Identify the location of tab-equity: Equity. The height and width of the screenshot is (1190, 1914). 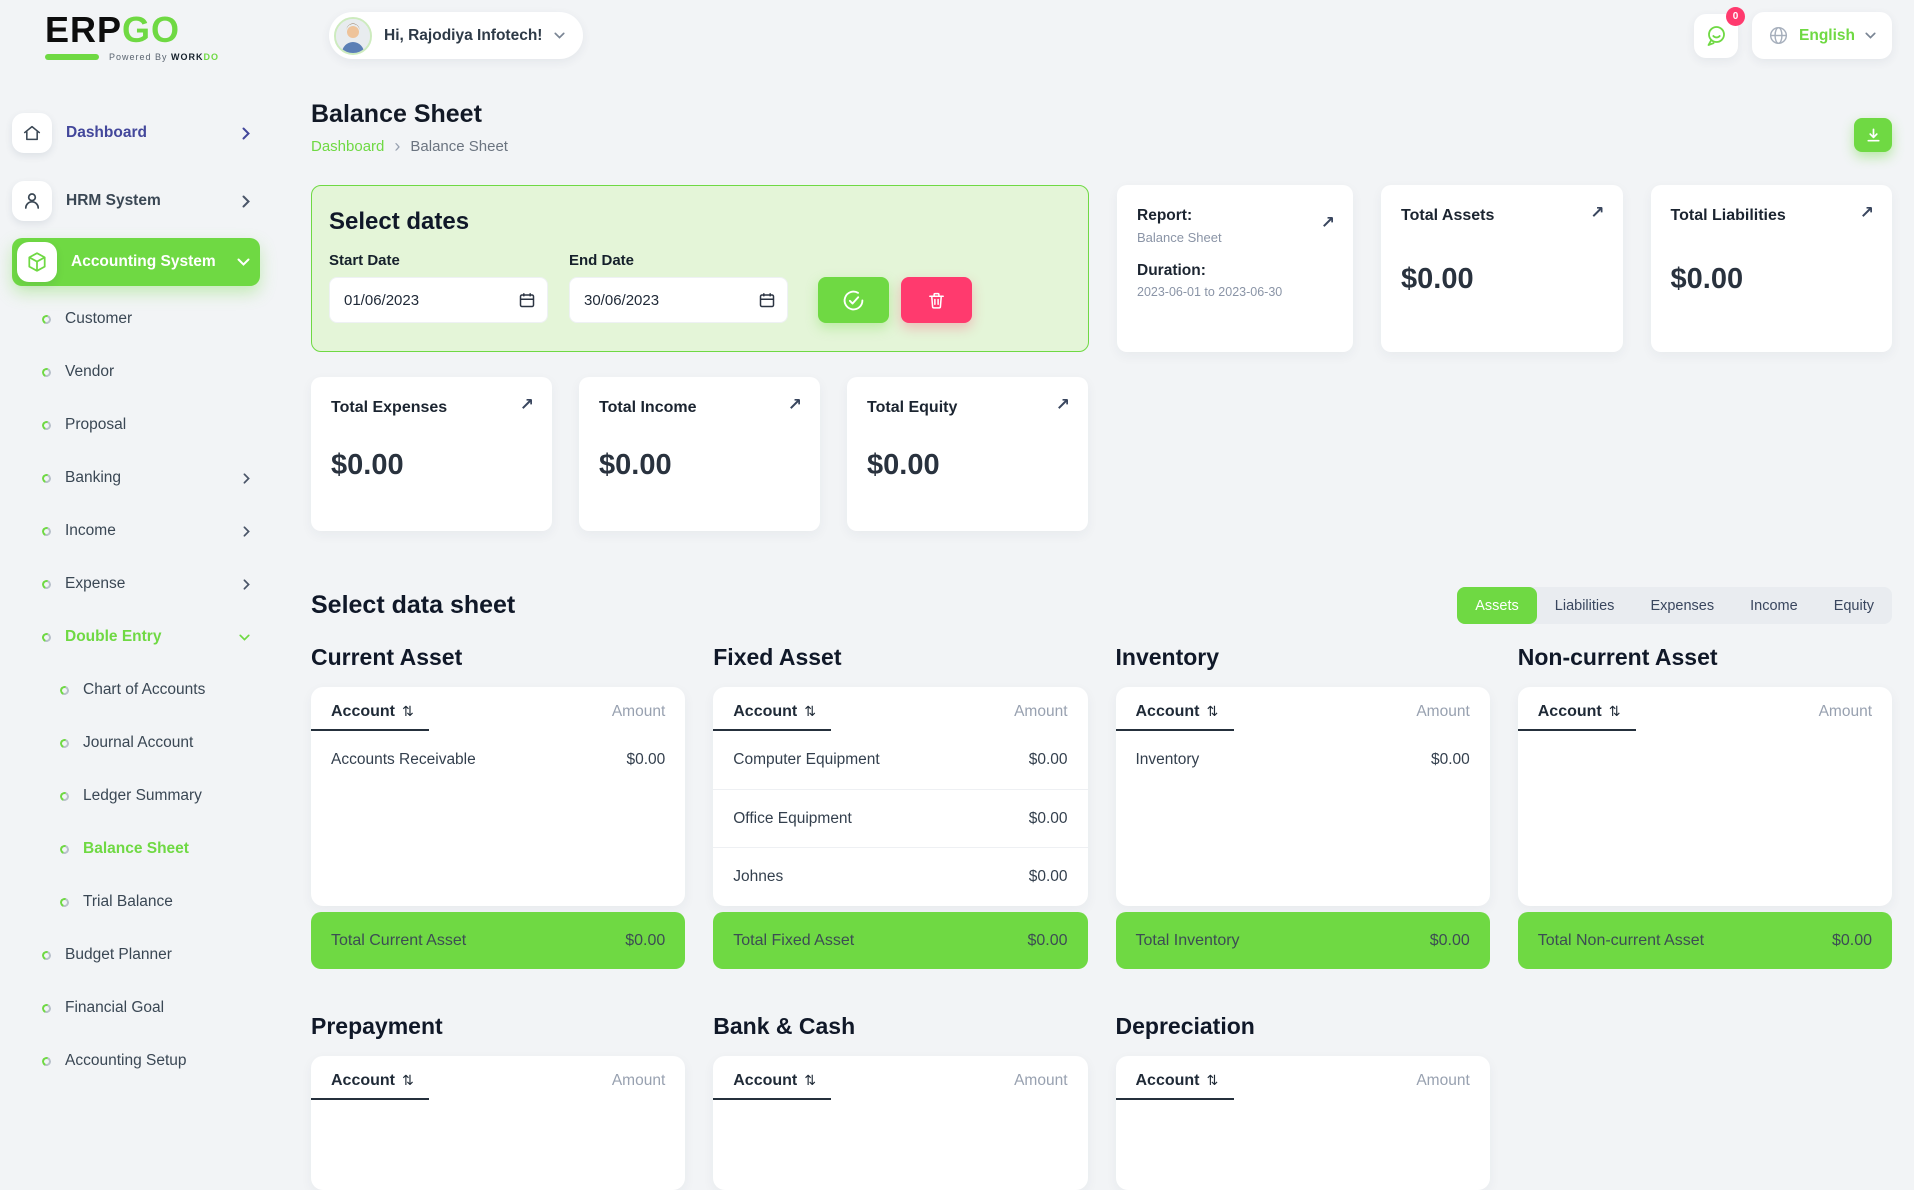
(1853, 605).